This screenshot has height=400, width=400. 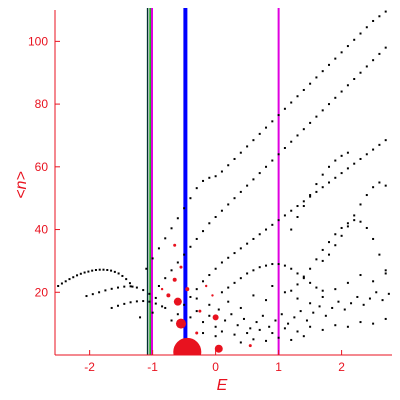 What do you see at coordinates (341, 367) in the screenshot?
I see `x-tick-label-4: 2` at bounding box center [341, 367].